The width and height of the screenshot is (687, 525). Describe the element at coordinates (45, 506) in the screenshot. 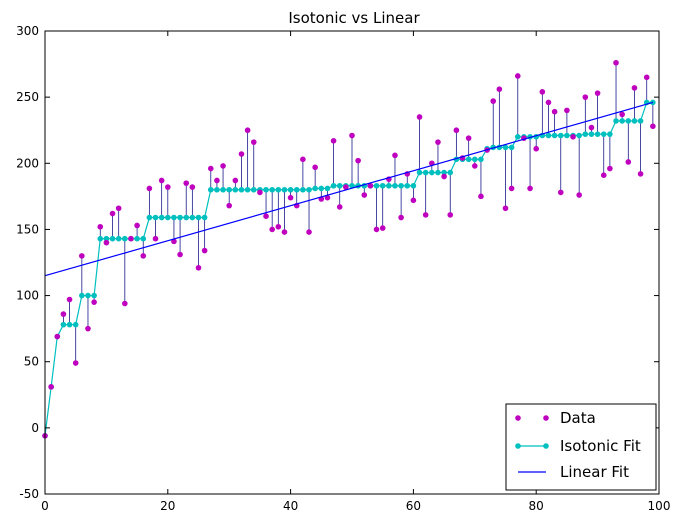

I see `x-tick-label: 0` at that location.